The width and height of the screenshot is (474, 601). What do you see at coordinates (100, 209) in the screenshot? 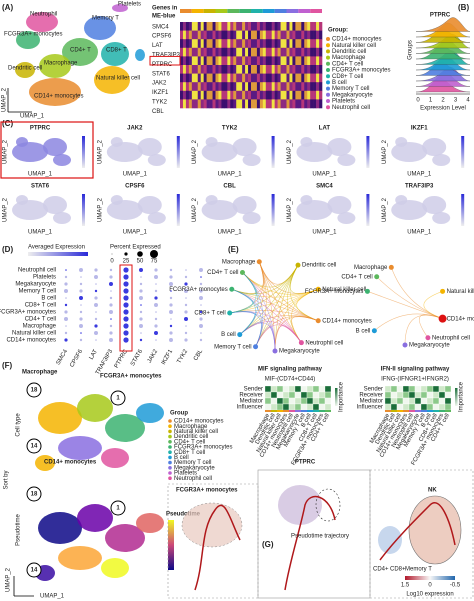
I see `y-axis-label: UMAP_2` at bounding box center [100, 209].